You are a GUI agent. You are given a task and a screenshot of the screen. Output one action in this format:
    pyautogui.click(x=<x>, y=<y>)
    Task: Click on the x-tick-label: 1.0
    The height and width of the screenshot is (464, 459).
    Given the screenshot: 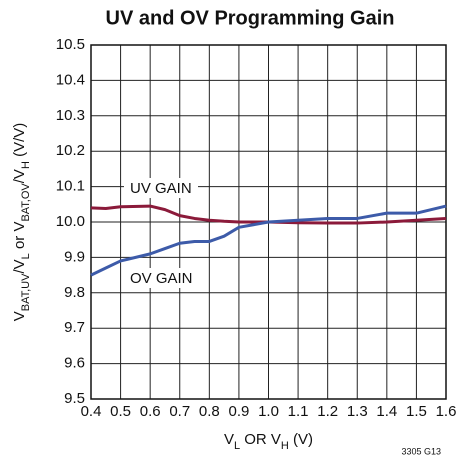 What is the action you would take?
    pyautogui.click(x=268, y=411)
    